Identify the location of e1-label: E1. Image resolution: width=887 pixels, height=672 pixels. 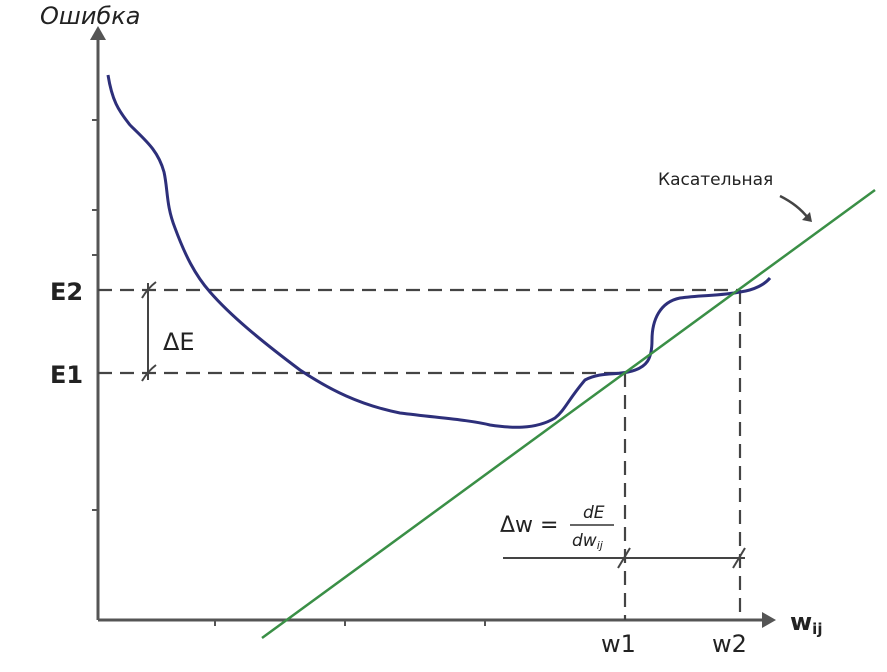
(66, 375).